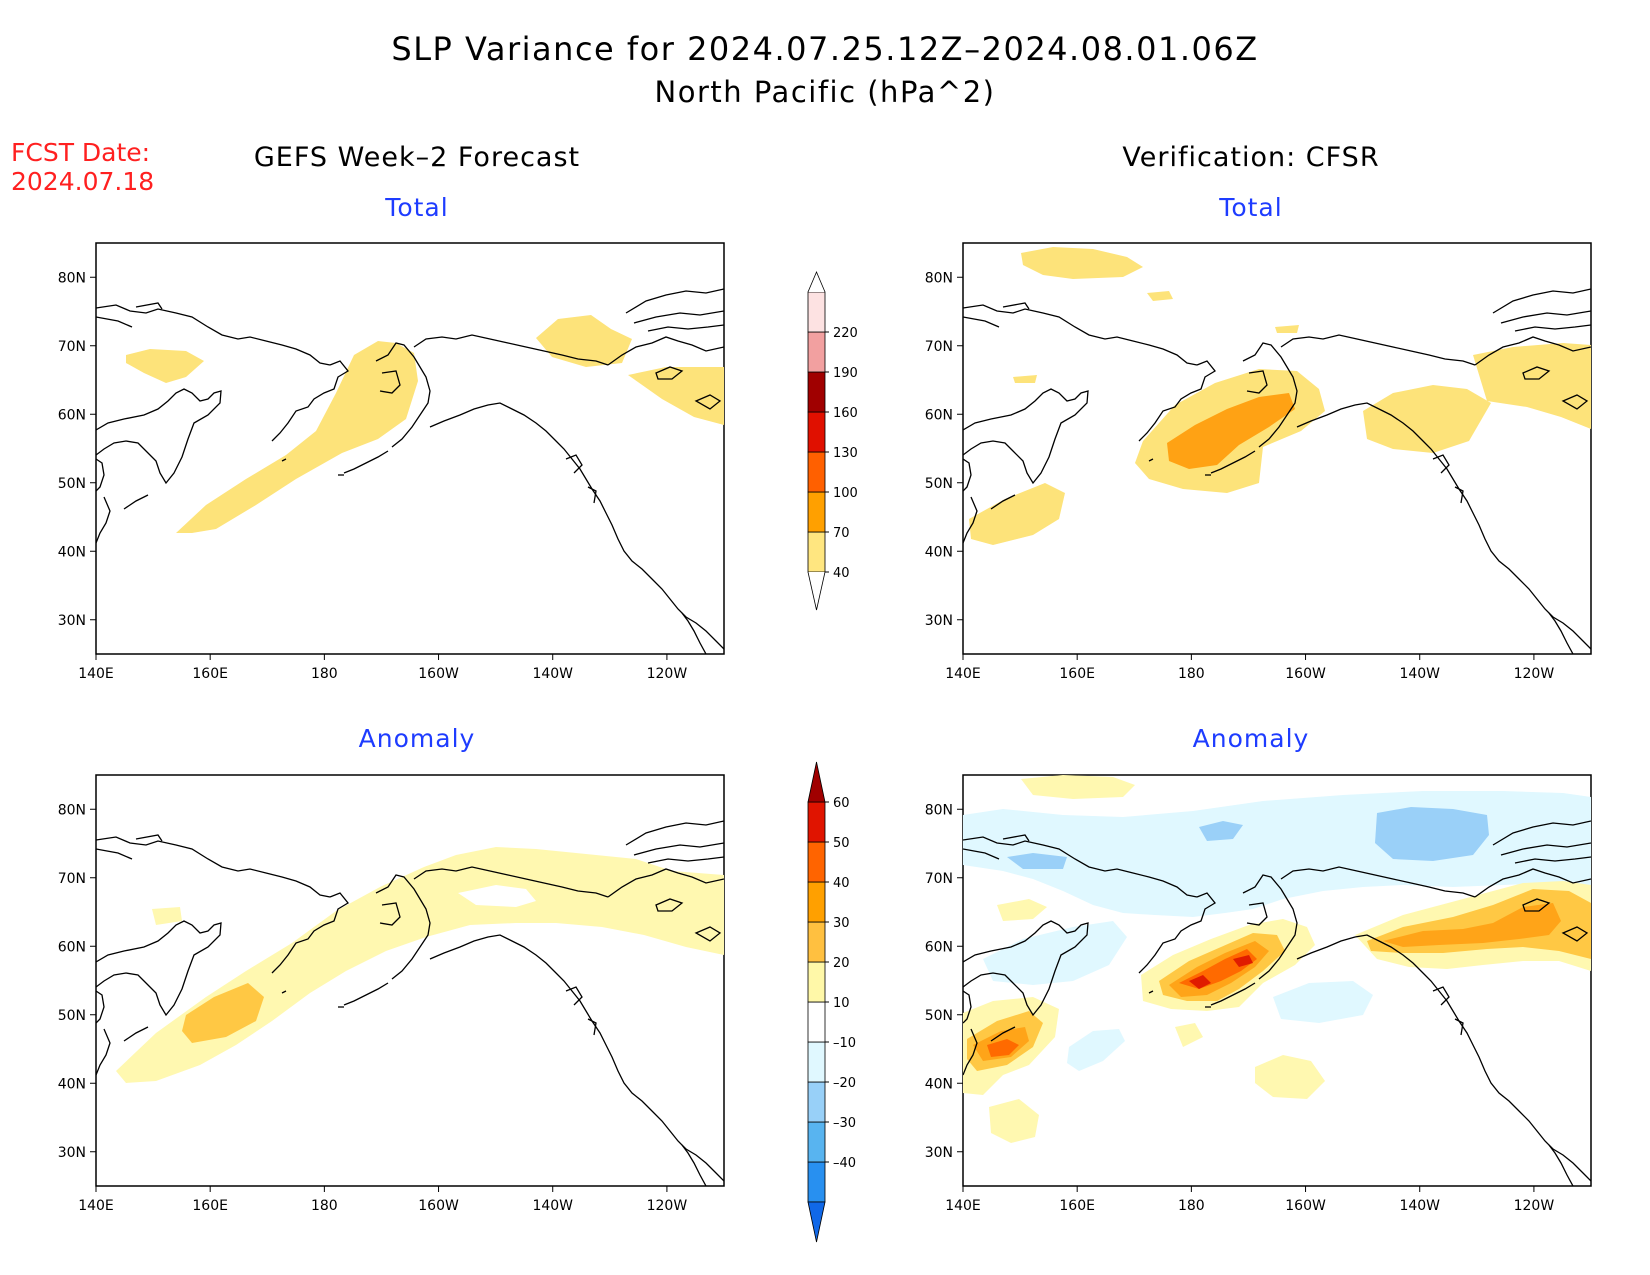 This screenshot has height=1275, width=1650. What do you see at coordinates (1277, 959) in the screenshot?
I see `cfsr-anomaly-contours` at bounding box center [1277, 959].